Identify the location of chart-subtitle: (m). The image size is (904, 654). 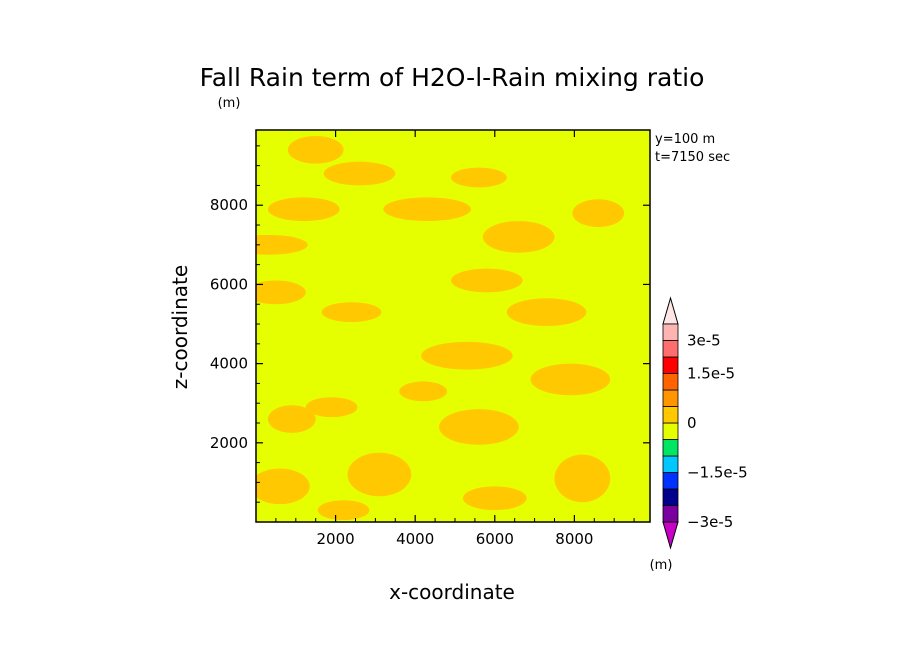
(229, 103).